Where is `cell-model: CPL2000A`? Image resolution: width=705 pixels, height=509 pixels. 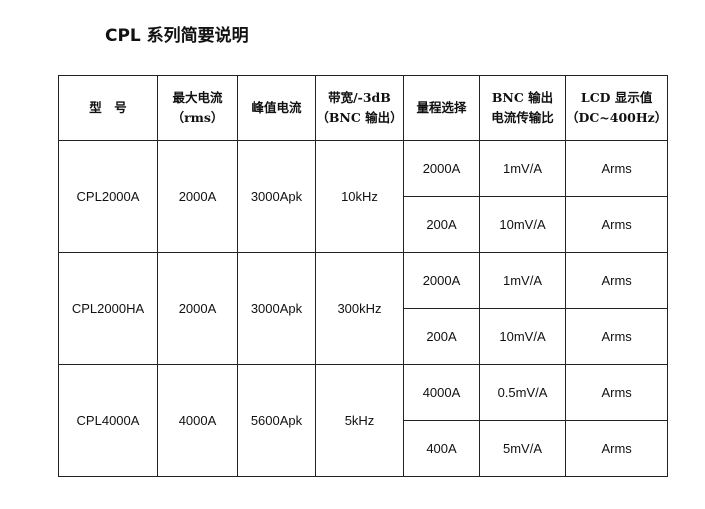 cell-model: CPL2000A is located at coordinates (108, 196).